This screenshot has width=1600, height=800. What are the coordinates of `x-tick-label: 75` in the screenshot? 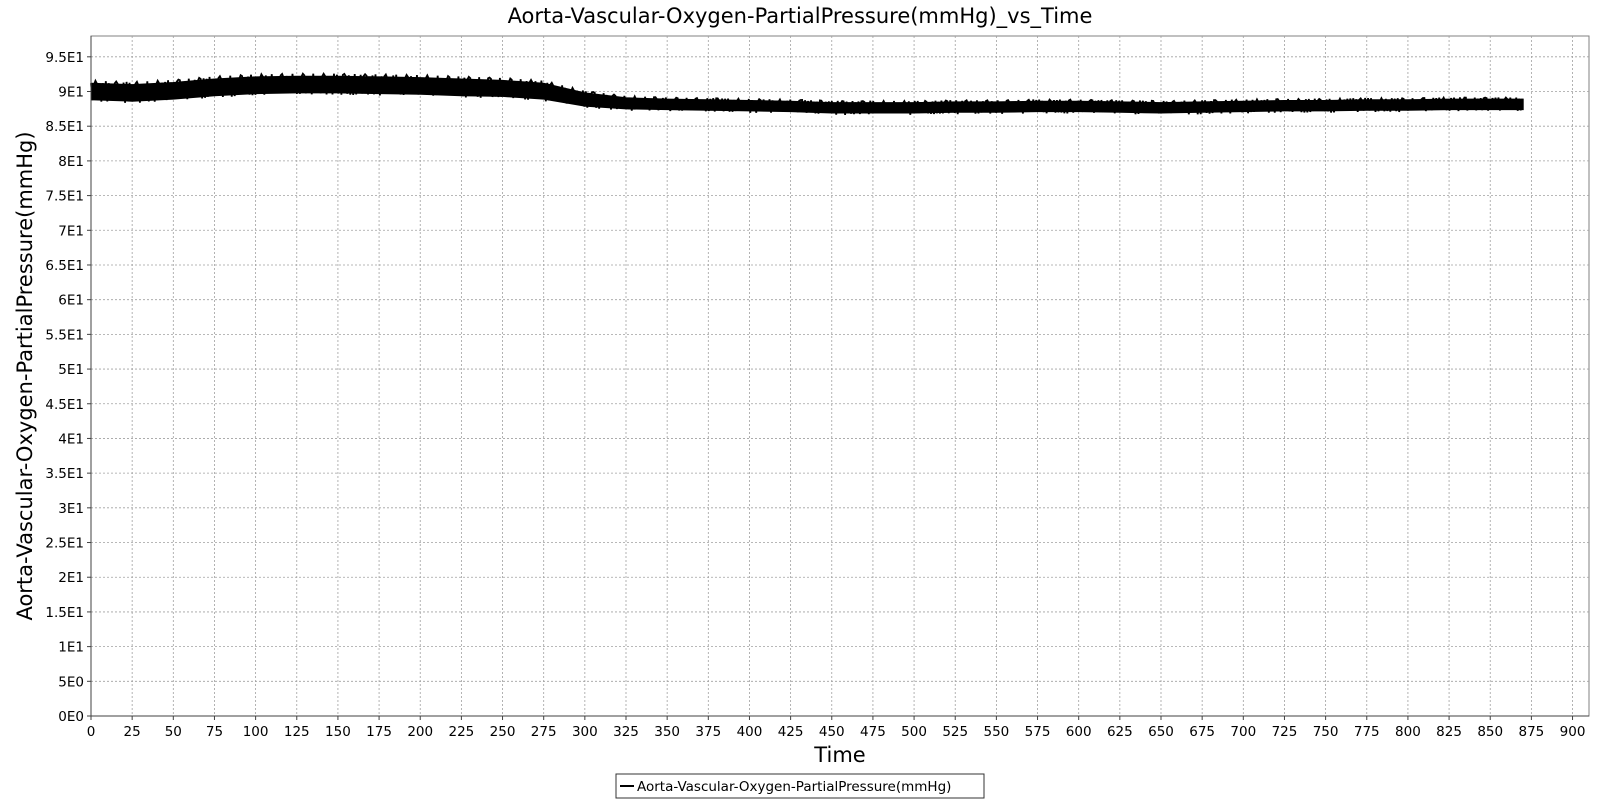 It's located at (214, 732).